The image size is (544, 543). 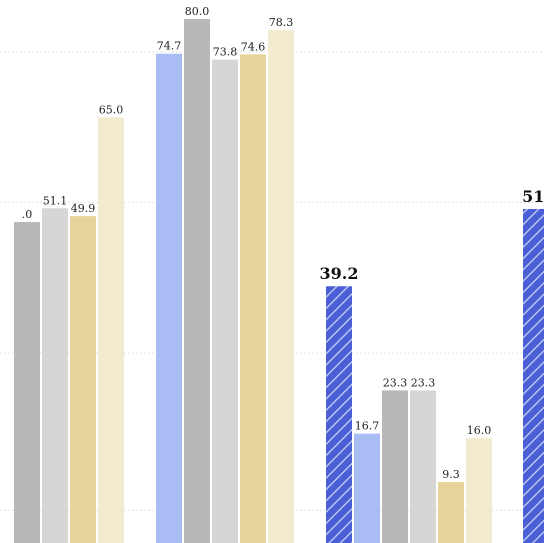 What do you see at coordinates (111, 109) in the screenshot?
I see `value-label-series-5-group-0: 65.0` at bounding box center [111, 109].